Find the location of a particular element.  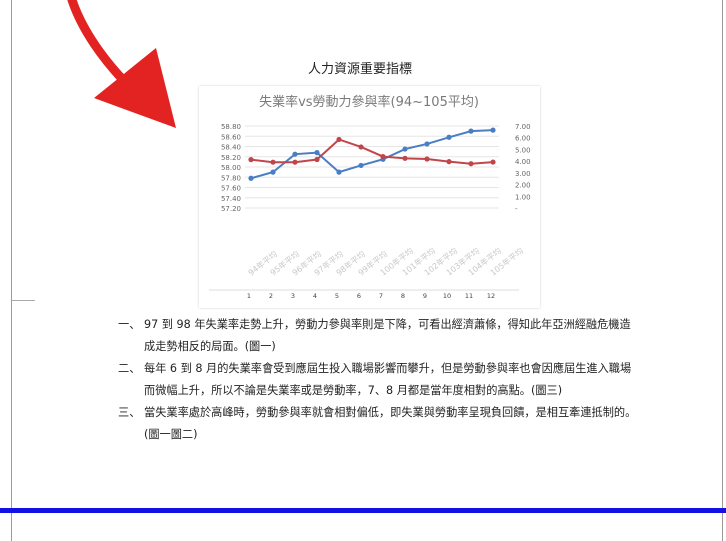

right-axis-tick-label: 4.00 is located at coordinates (523, 162).